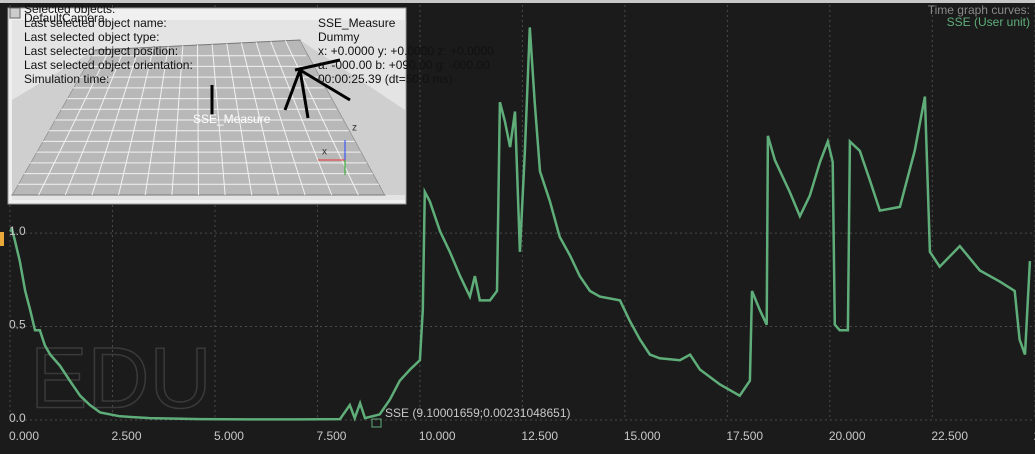 The image size is (1035, 454). Describe the element at coordinates (17, 418) in the screenshot. I see `y-tick-label: 0.0` at that location.